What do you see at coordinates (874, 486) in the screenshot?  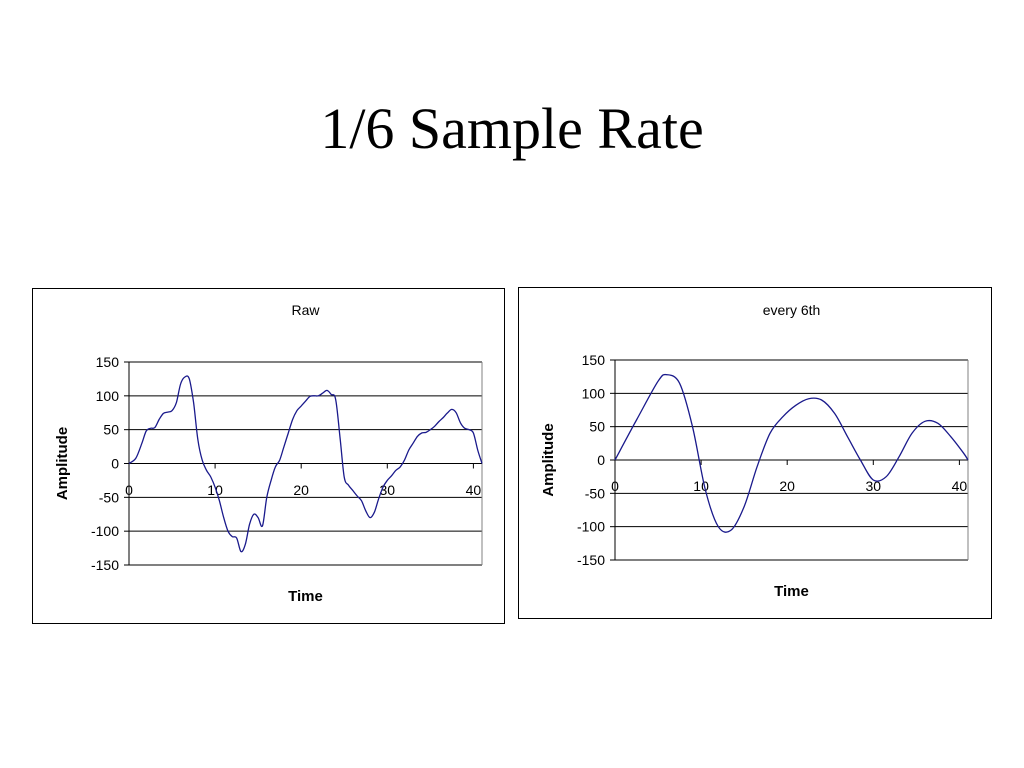 I see `x-tick-label: 30` at bounding box center [874, 486].